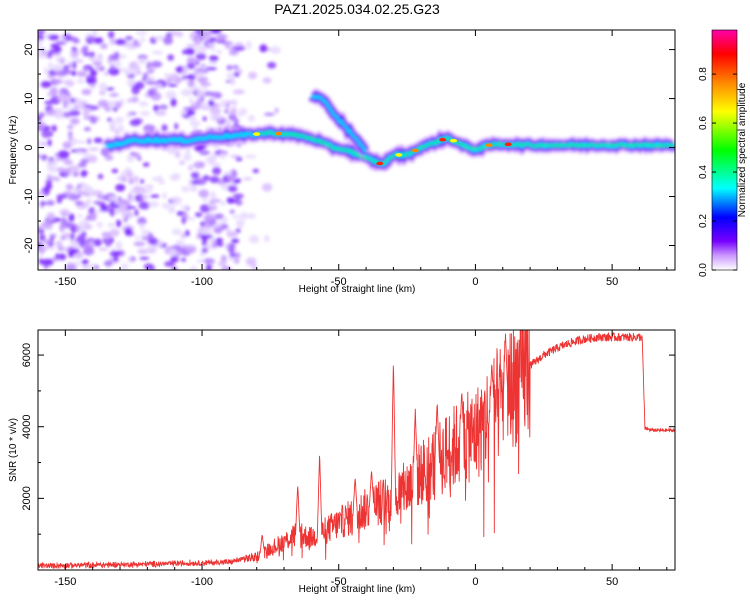  I want to click on x-tick-label: 50, so click(612, 582).